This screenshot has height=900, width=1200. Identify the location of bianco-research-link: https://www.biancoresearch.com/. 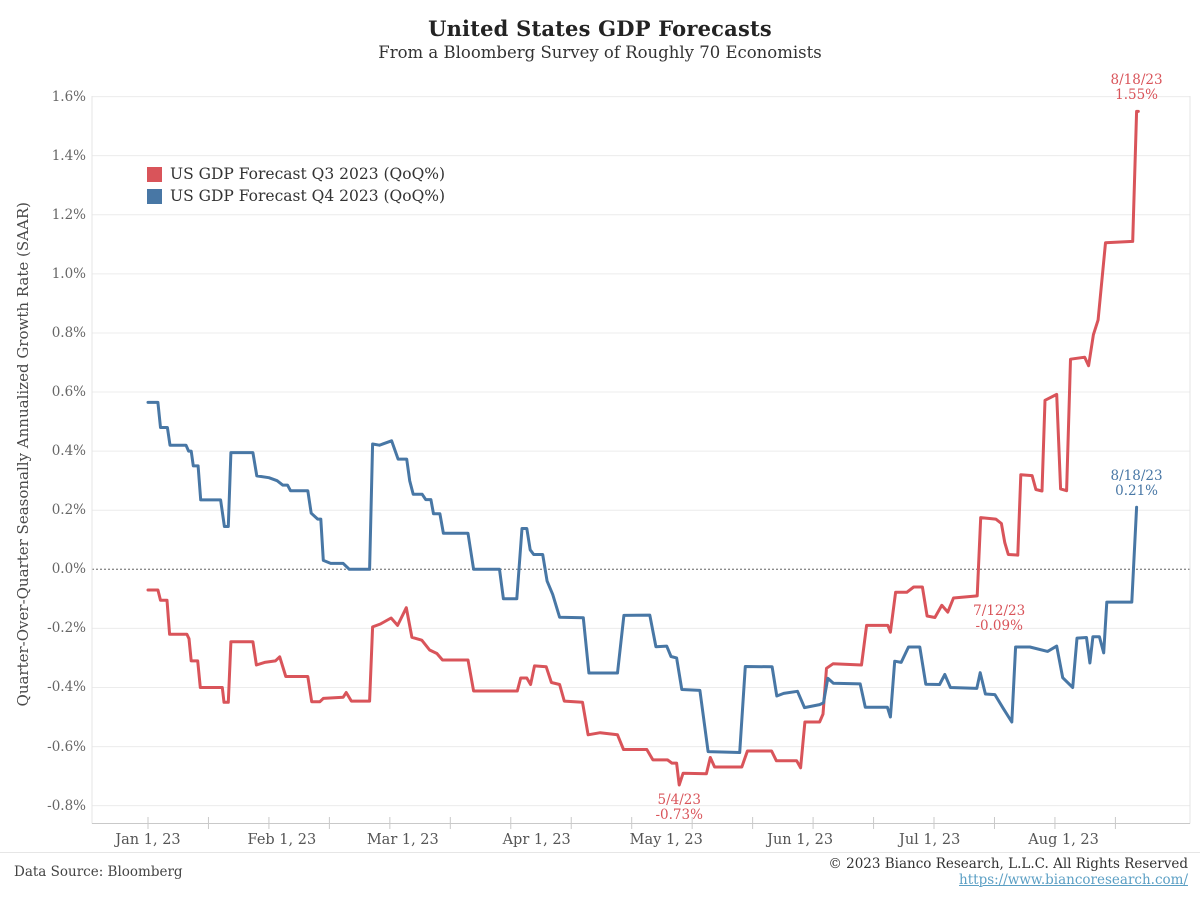
(1073, 880).